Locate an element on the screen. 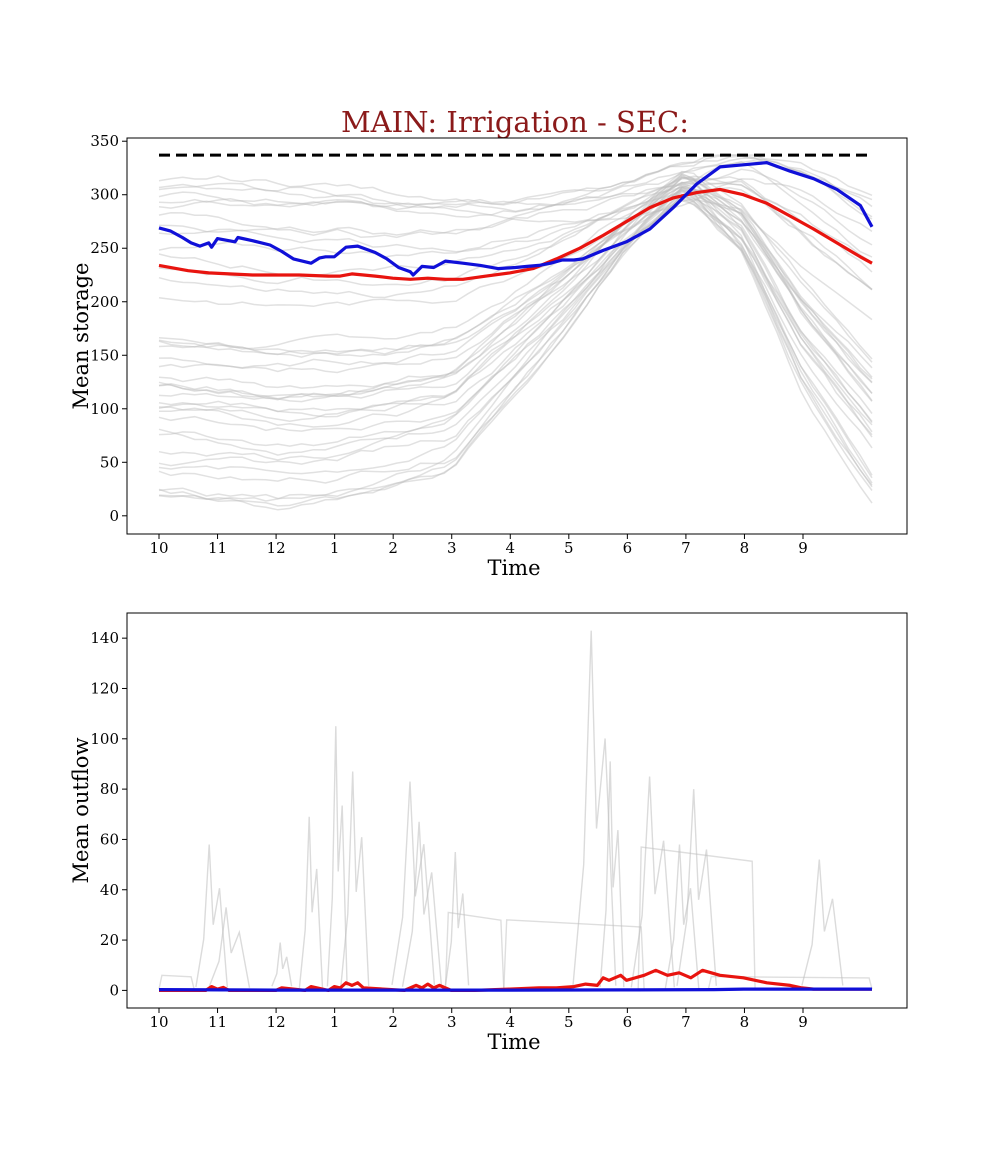 The image size is (1008, 1152). x-tick-label: 6 is located at coordinates (628, 1022).